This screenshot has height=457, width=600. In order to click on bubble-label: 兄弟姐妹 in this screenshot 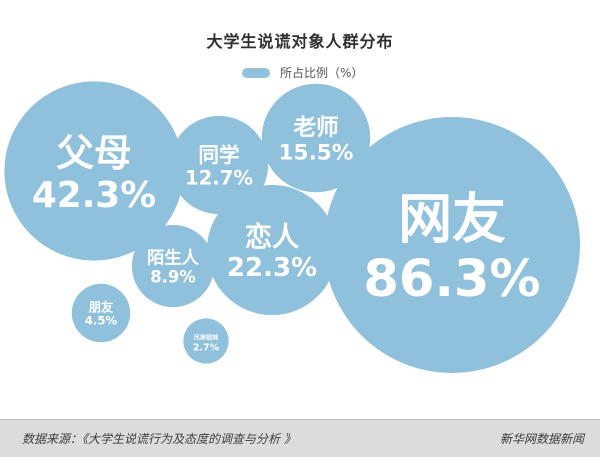, I will do `click(206, 338)`.